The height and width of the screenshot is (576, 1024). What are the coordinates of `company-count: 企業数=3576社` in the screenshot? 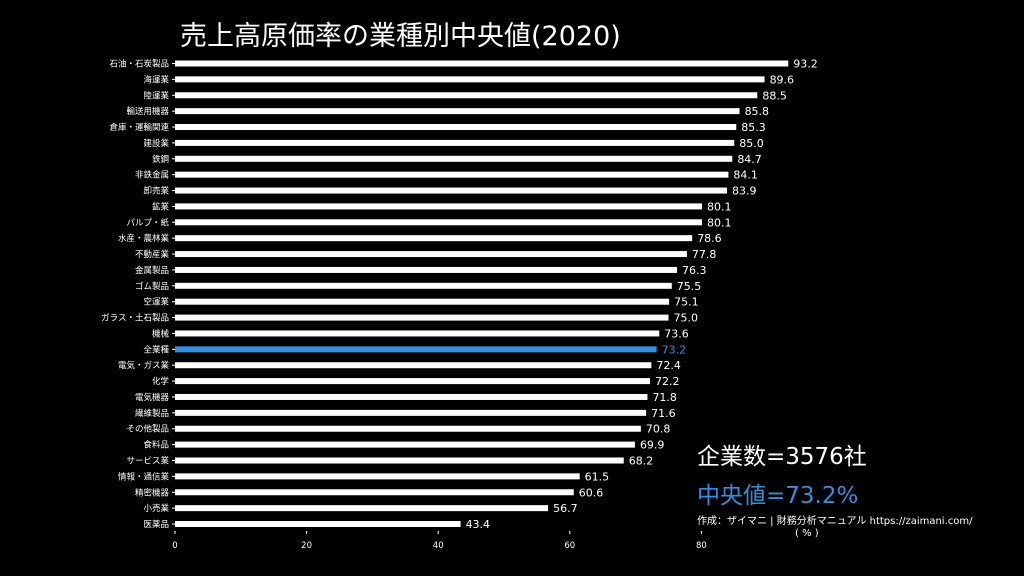 It's located at (782, 457).